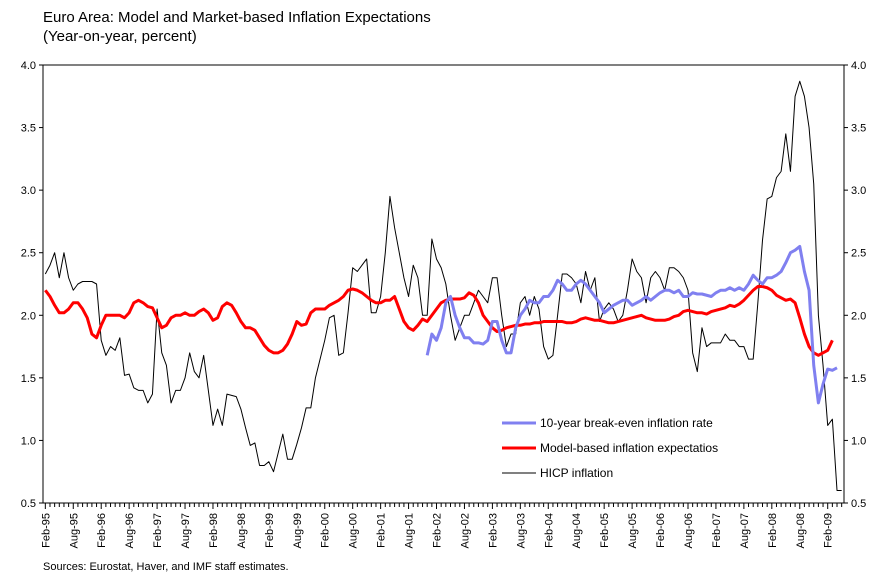  I want to click on x-tick-label: Feb-96, so click(102, 530).